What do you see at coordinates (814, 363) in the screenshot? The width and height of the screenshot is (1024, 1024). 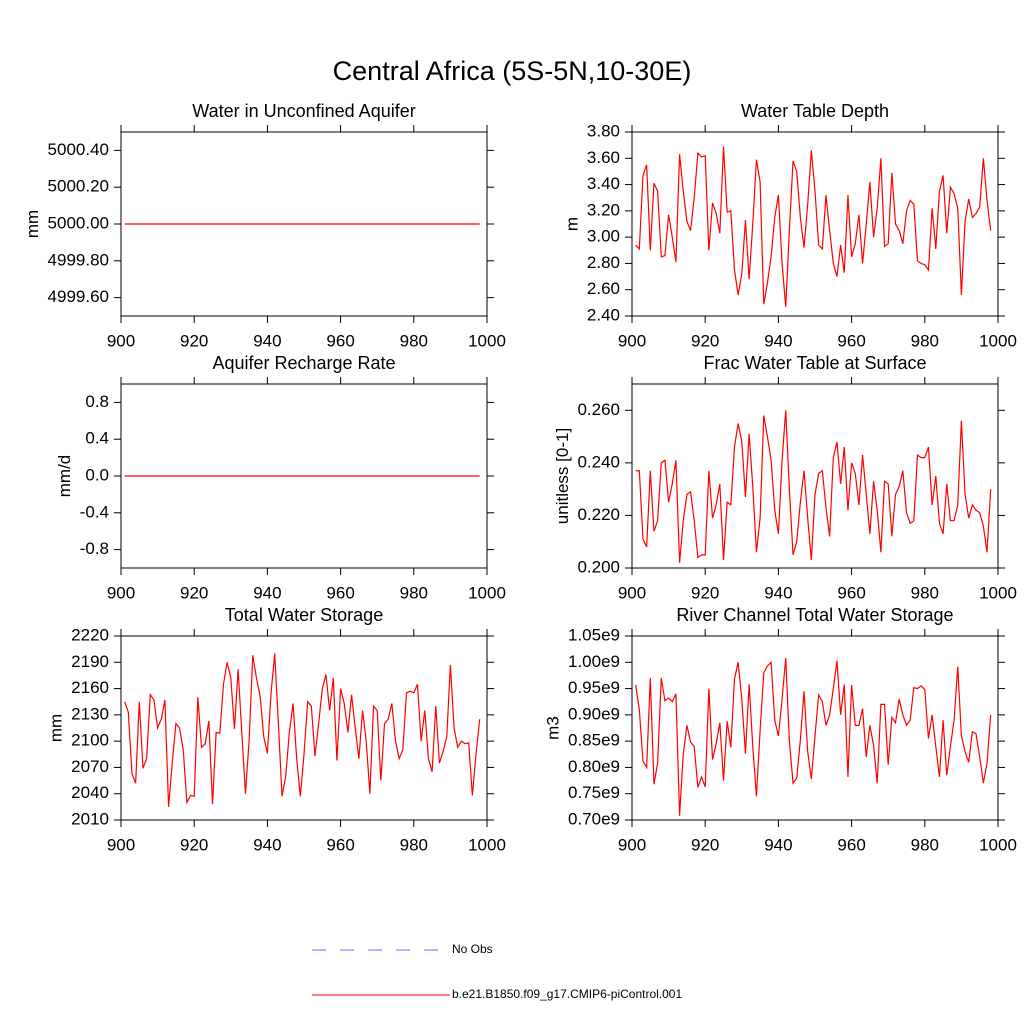 I see `panel-title: Frac Water Table at Surface` at bounding box center [814, 363].